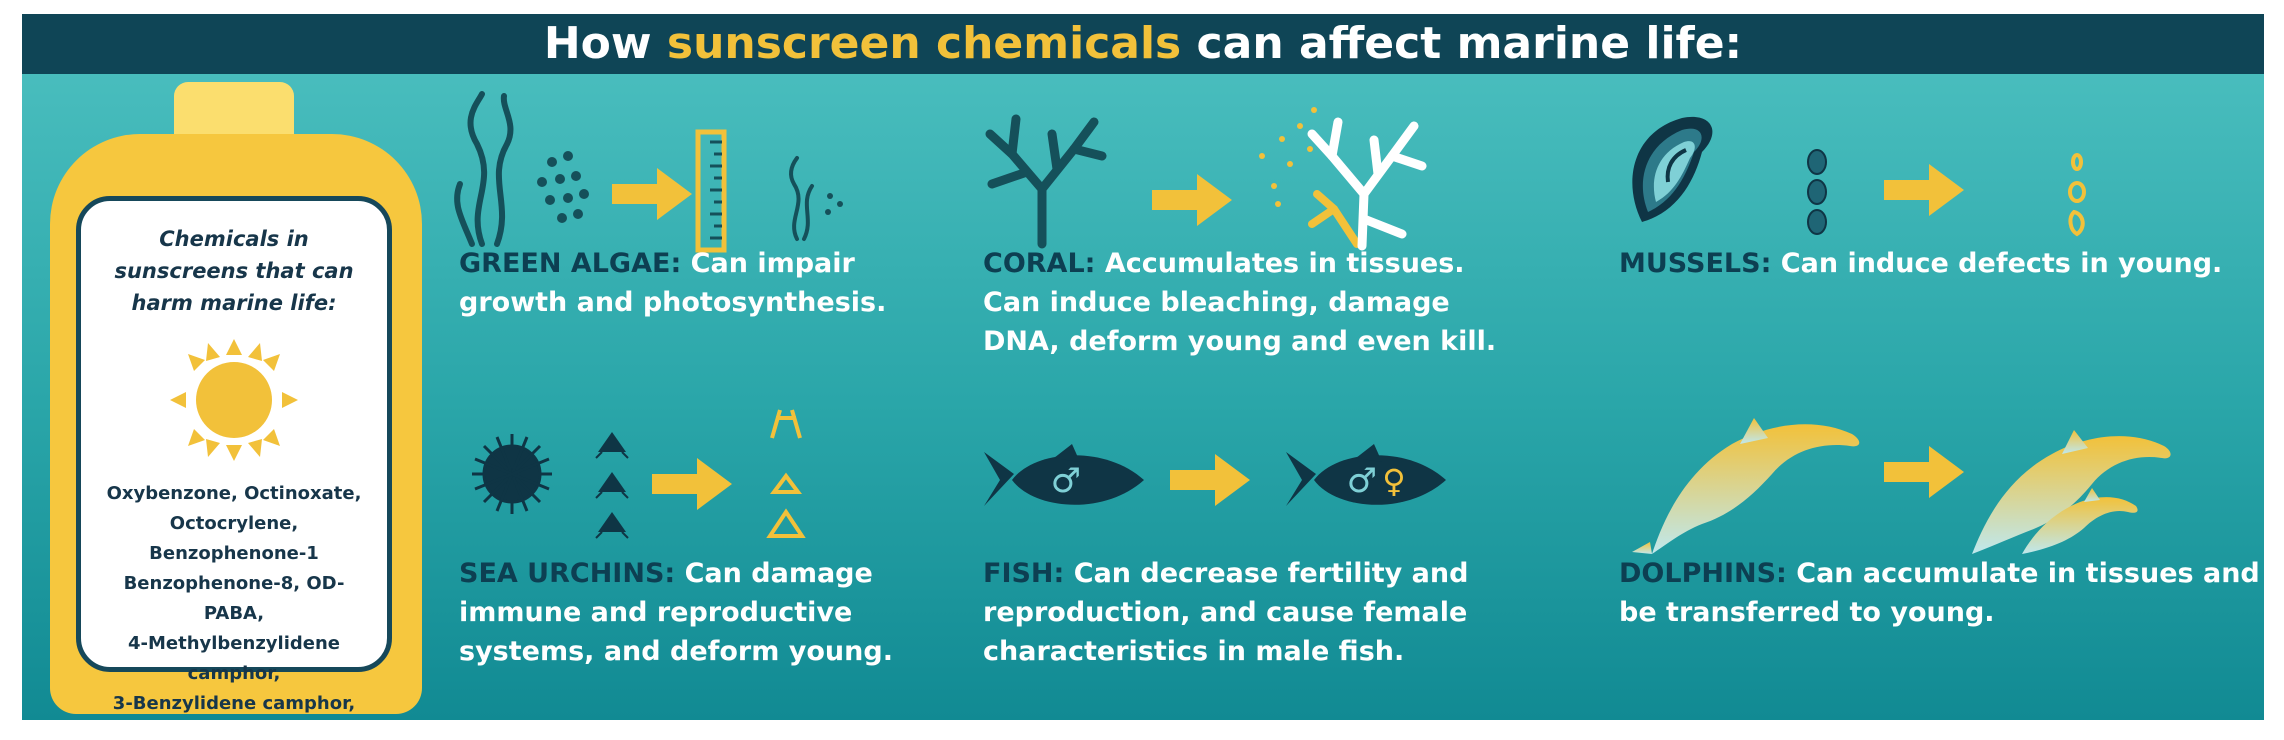  Describe the element at coordinates (234, 703) in the screenshot. I see `chemical-line: 3-Benzylidene camphor,` at that location.